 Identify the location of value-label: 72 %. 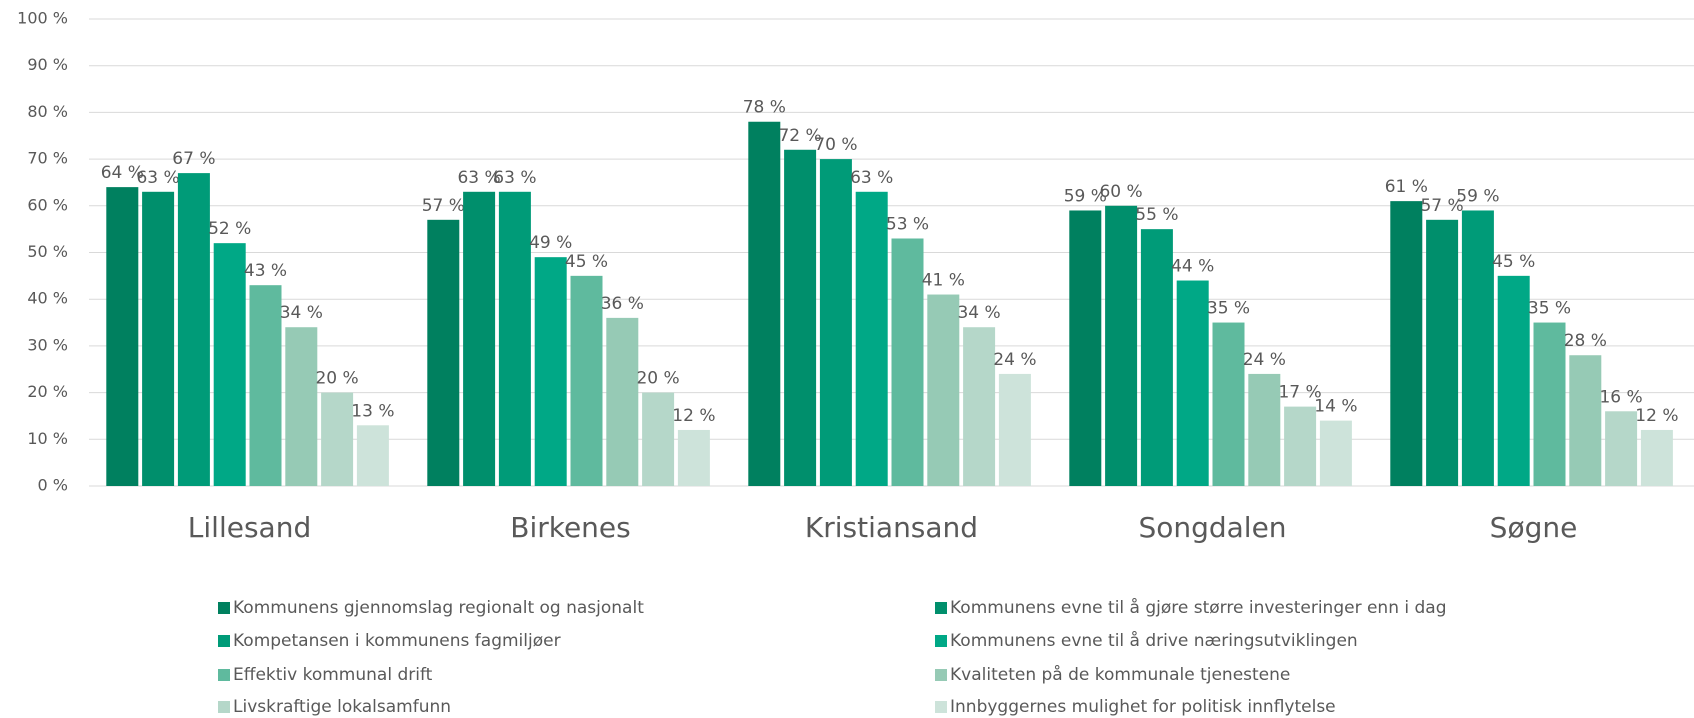
(799, 136).